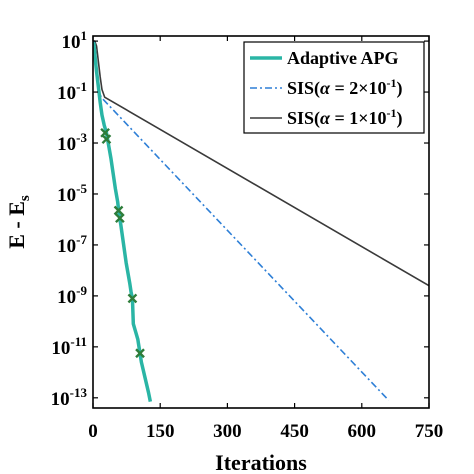 This screenshot has height=474, width=474. I want to click on x-tick-label: 750, so click(429, 431).